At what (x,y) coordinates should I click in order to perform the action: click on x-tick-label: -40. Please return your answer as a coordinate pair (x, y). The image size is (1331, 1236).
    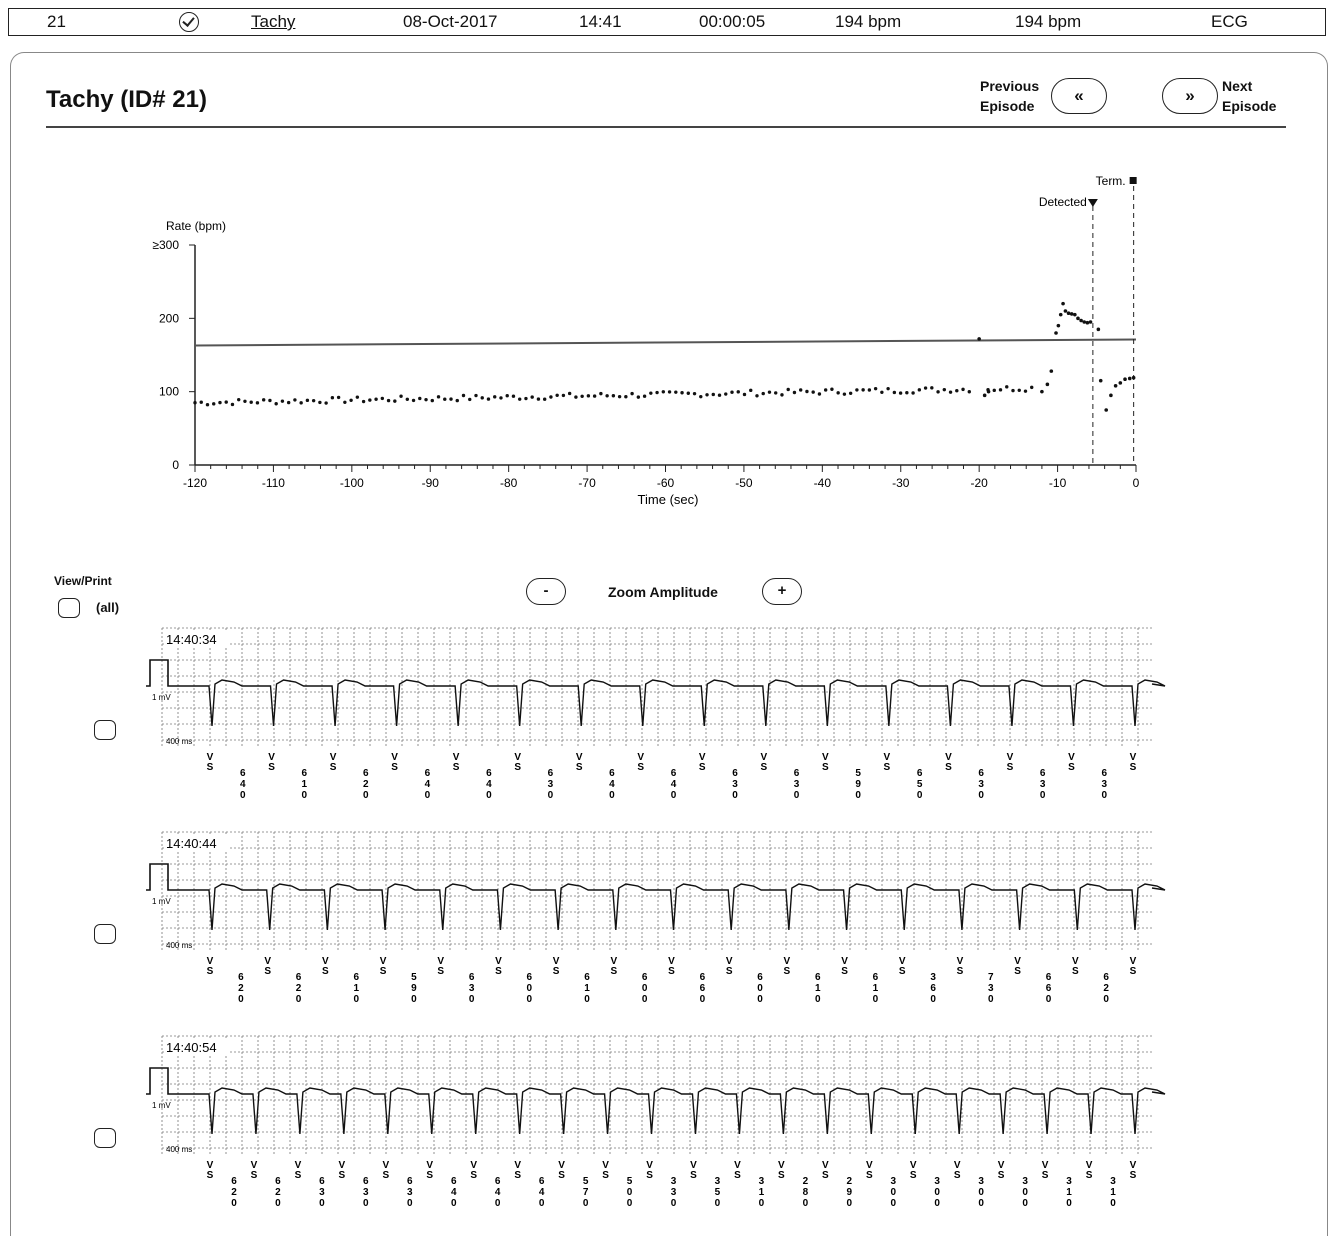
    Looking at the image, I should click on (823, 483).